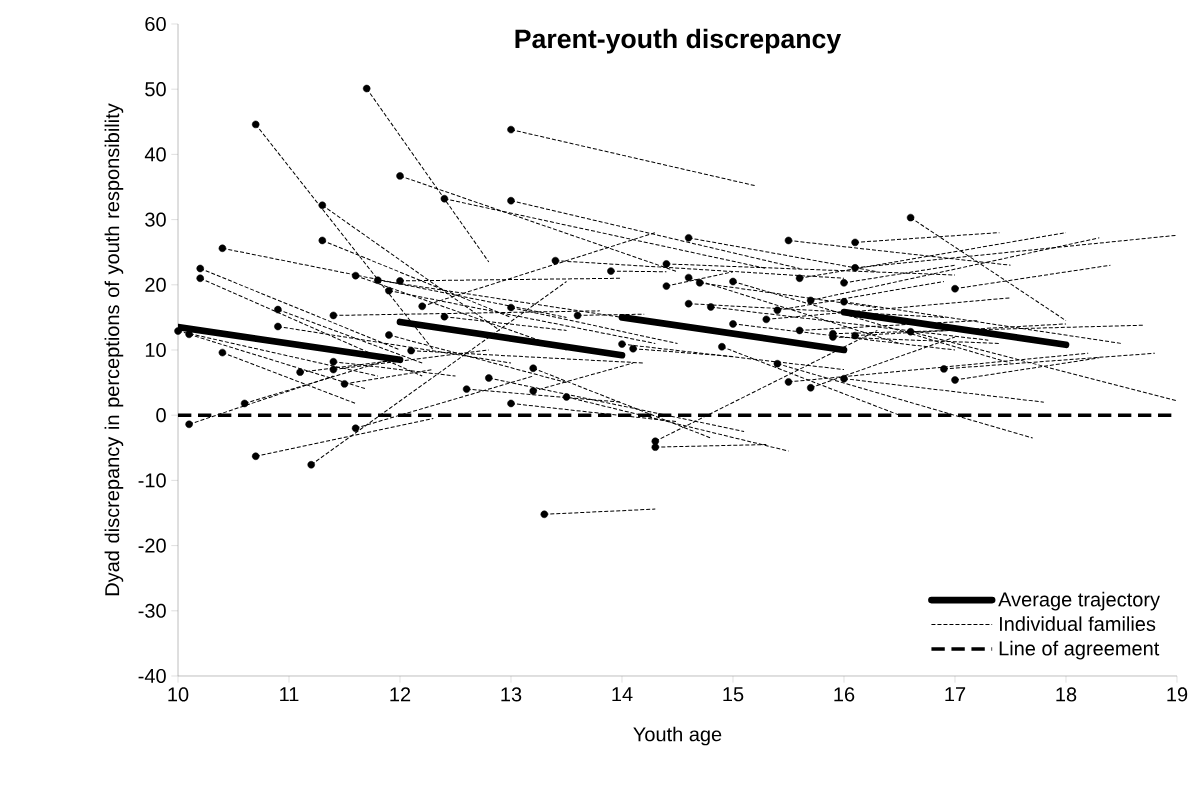  What do you see at coordinates (733, 694) in the screenshot?
I see `x-tick-label: 15` at bounding box center [733, 694].